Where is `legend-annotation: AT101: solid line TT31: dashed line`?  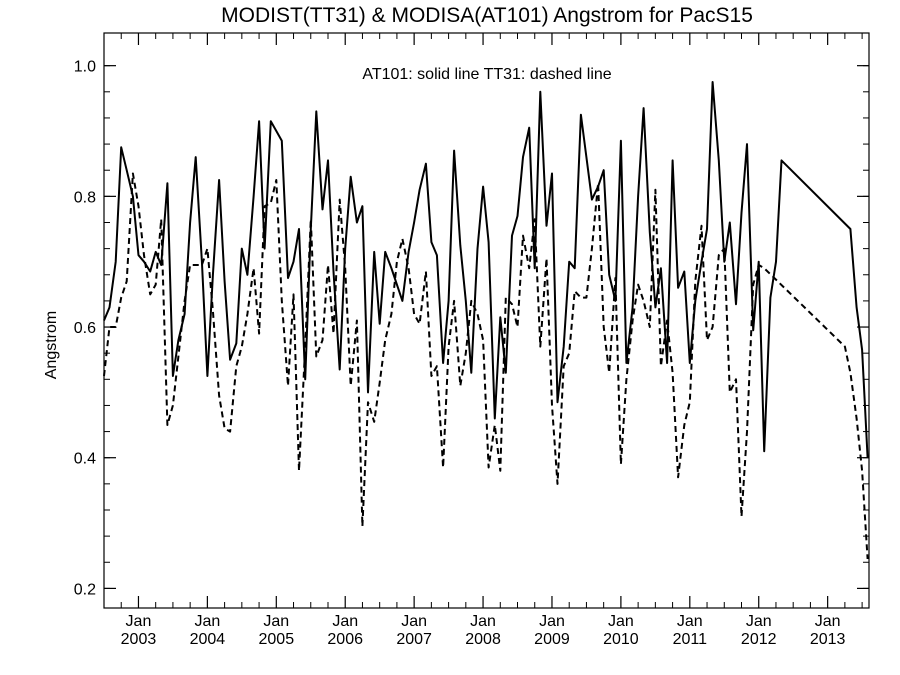
legend-annotation: AT101: solid line TT31: dashed line is located at coordinates (486, 74).